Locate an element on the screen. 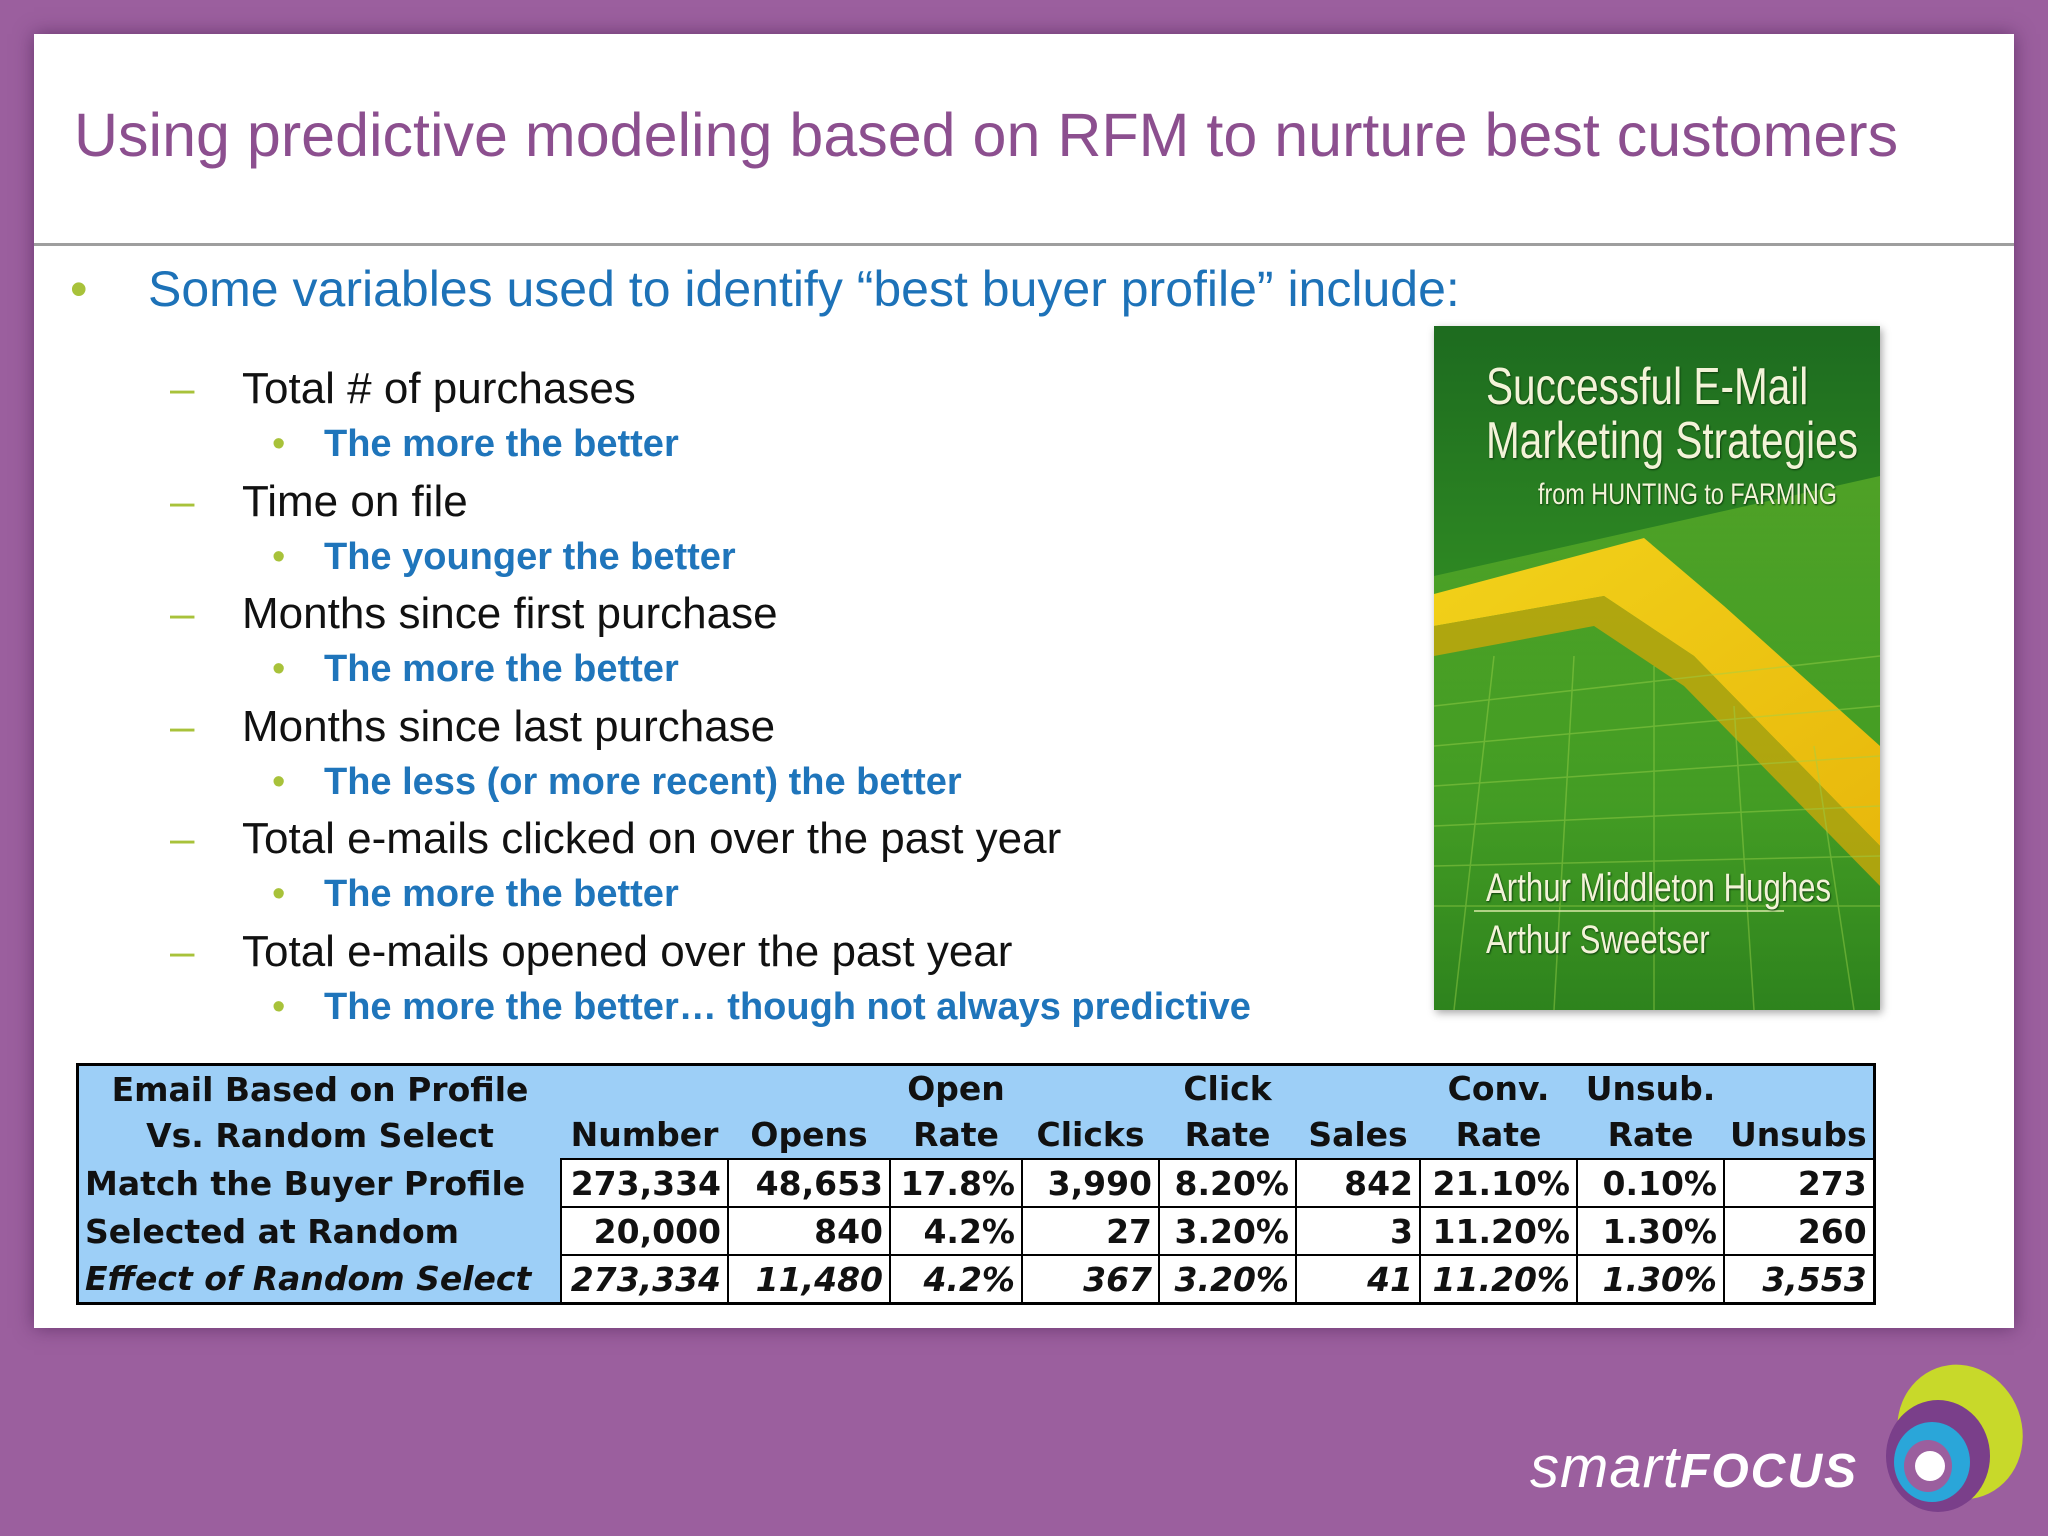 The height and width of the screenshot is (1536, 2048). cell-clicks: 367 is located at coordinates (1090, 1279).